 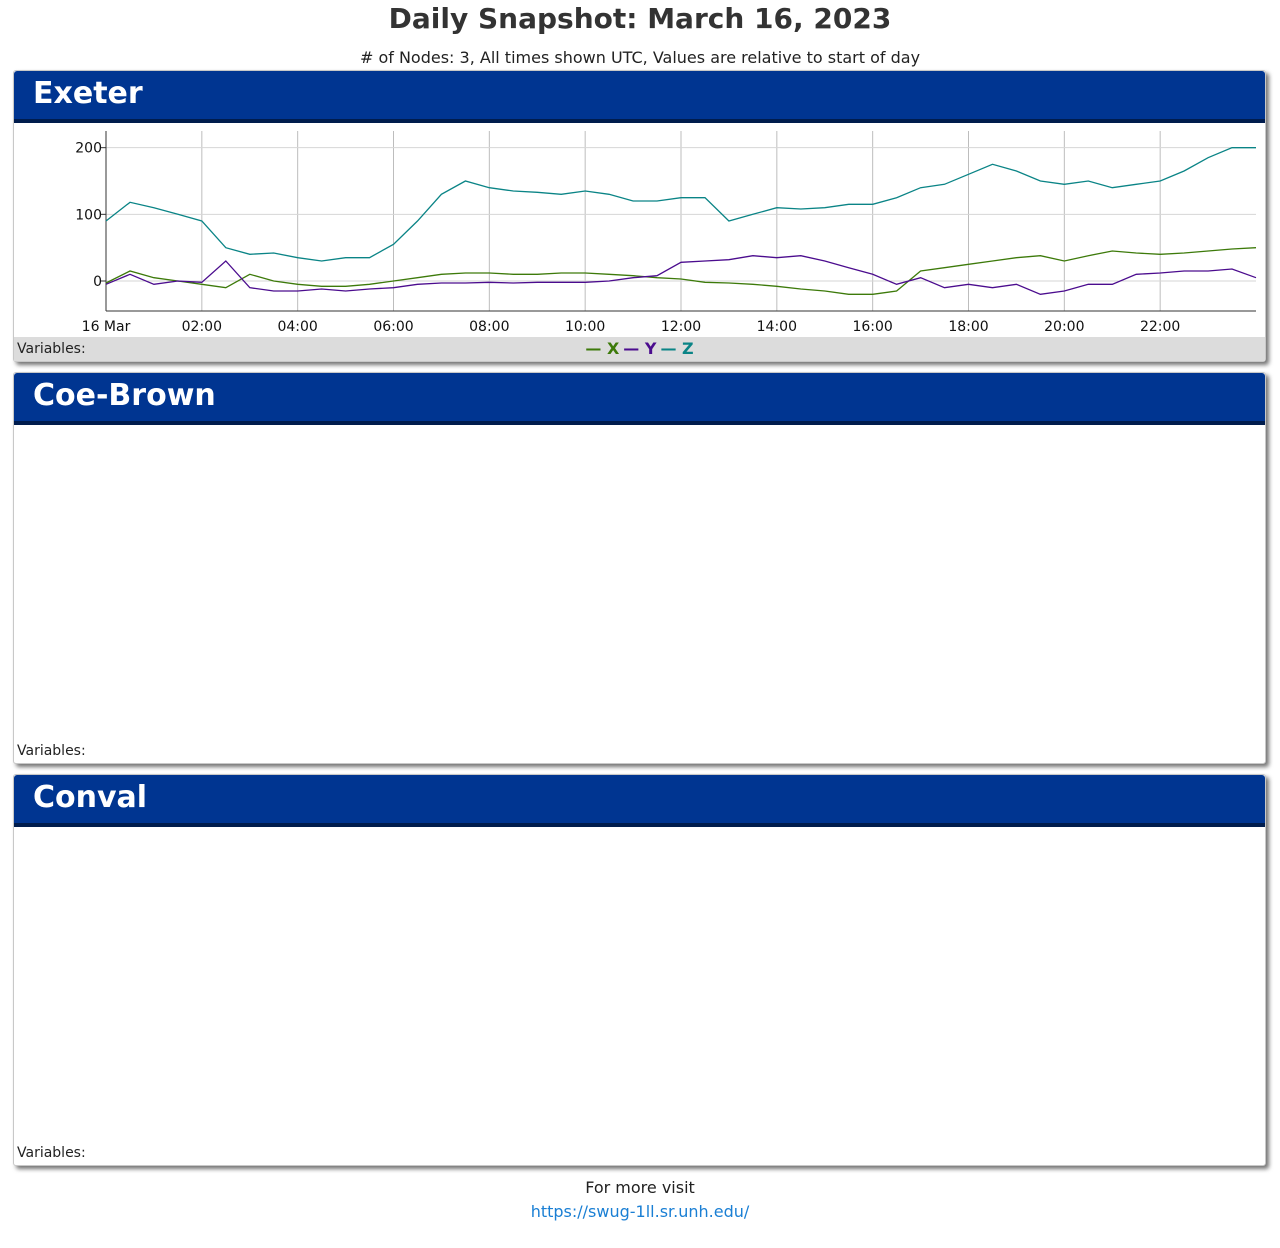 I want to click on series-line-x, so click(x=681, y=271).